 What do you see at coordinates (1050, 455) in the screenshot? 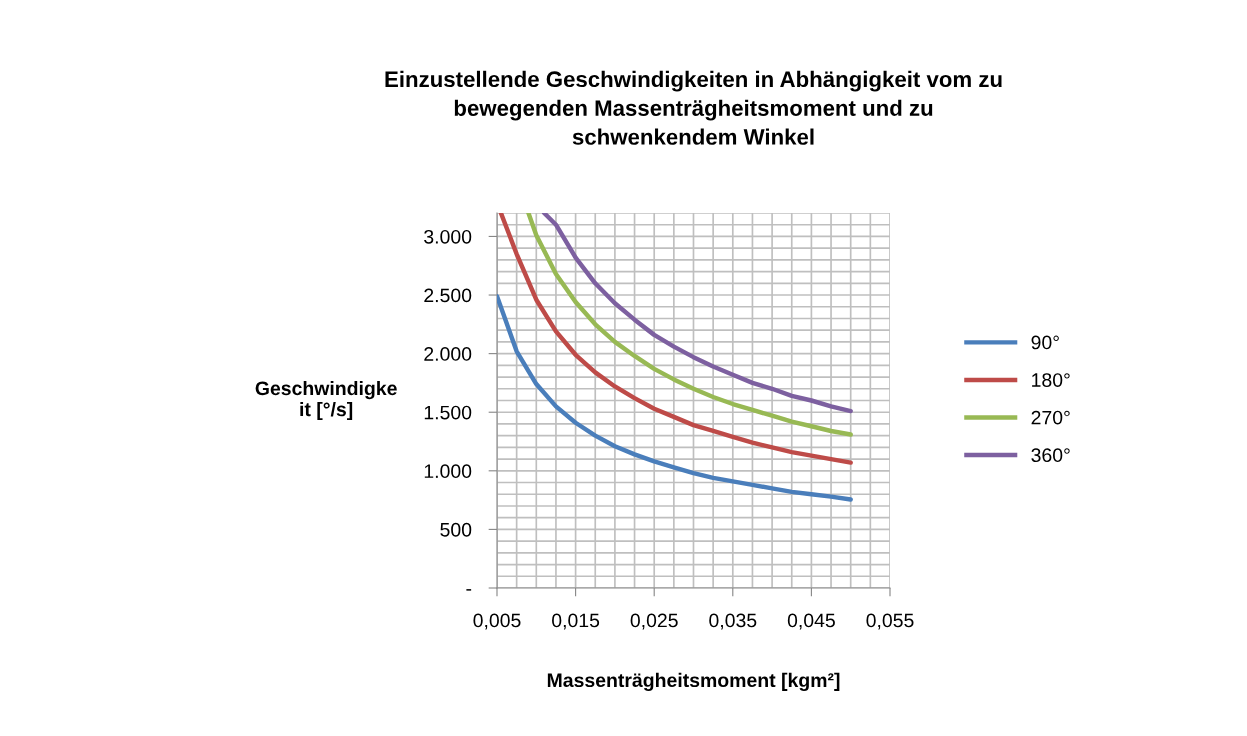
I see `legend-label: 360°` at bounding box center [1050, 455].